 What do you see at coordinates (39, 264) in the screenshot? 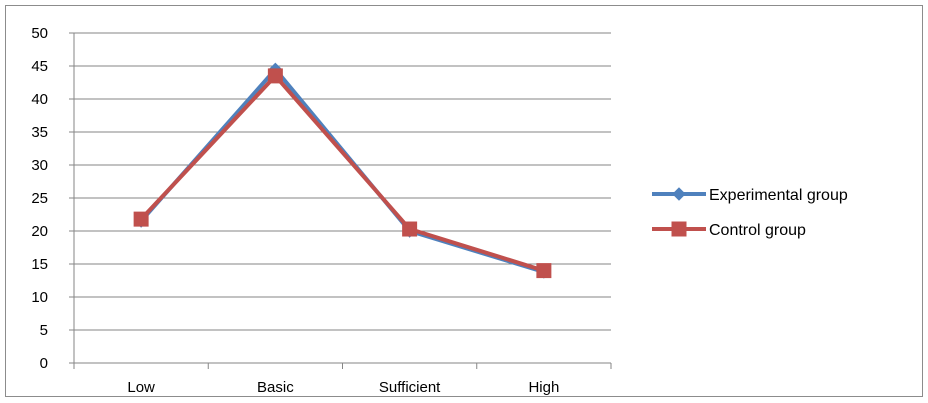
I see `y-tick-label-15: 15` at bounding box center [39, 264].